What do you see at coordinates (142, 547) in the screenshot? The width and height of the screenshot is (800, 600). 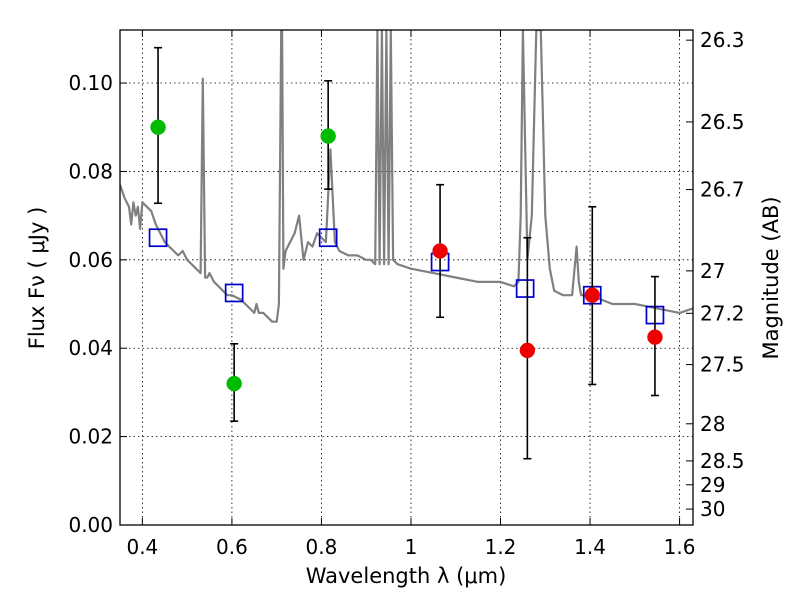 I see `x-tick-label: 0.4` at bounding box center [142, 547].